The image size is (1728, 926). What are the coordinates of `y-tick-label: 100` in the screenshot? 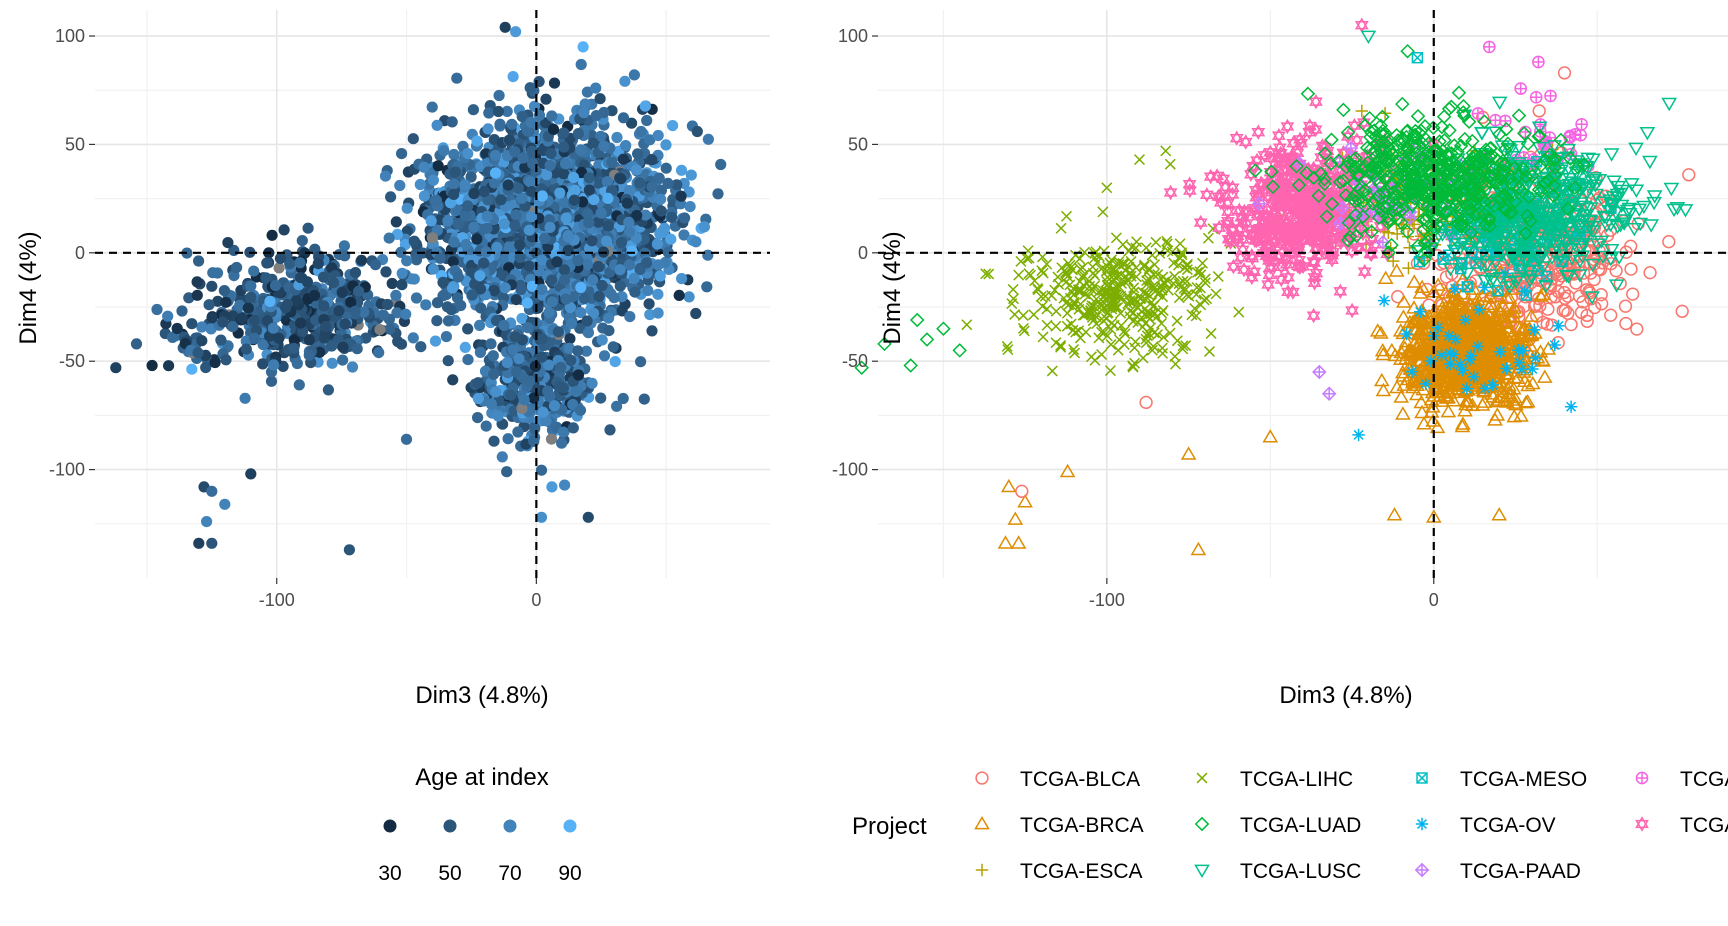 It's located at (70, 36).